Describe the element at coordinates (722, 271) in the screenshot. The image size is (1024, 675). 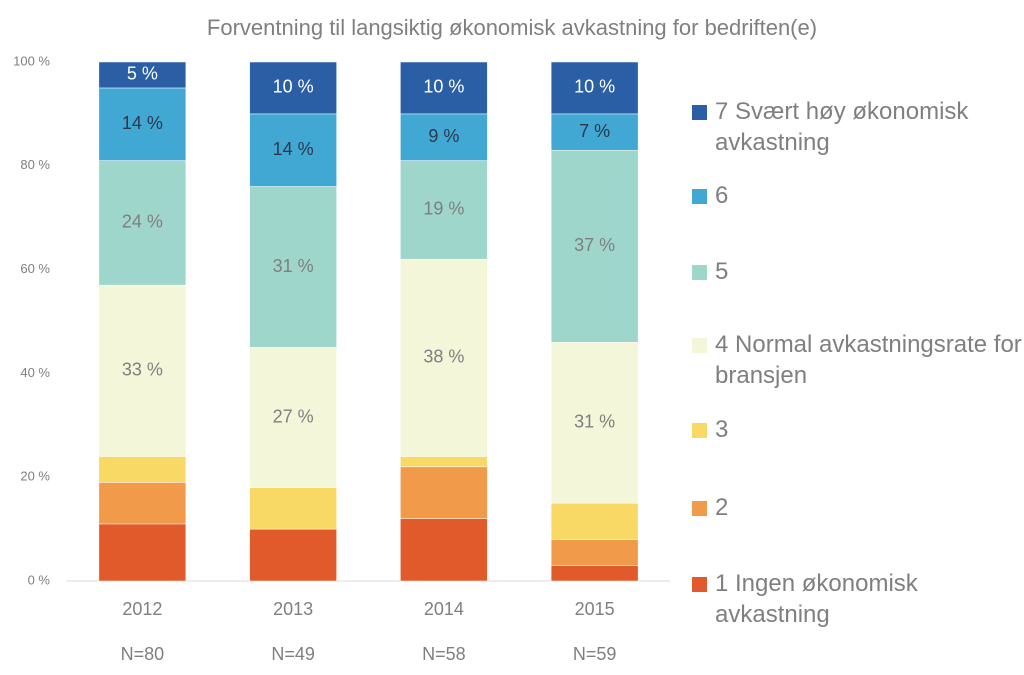
I see `legend-label: 5` at that location.